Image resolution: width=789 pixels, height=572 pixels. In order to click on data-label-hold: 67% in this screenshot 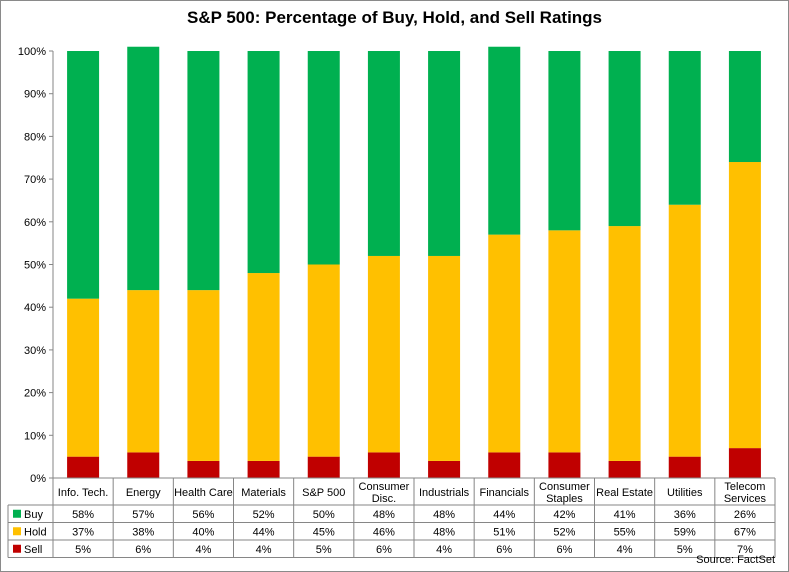, I will do `click(745, 532)`.